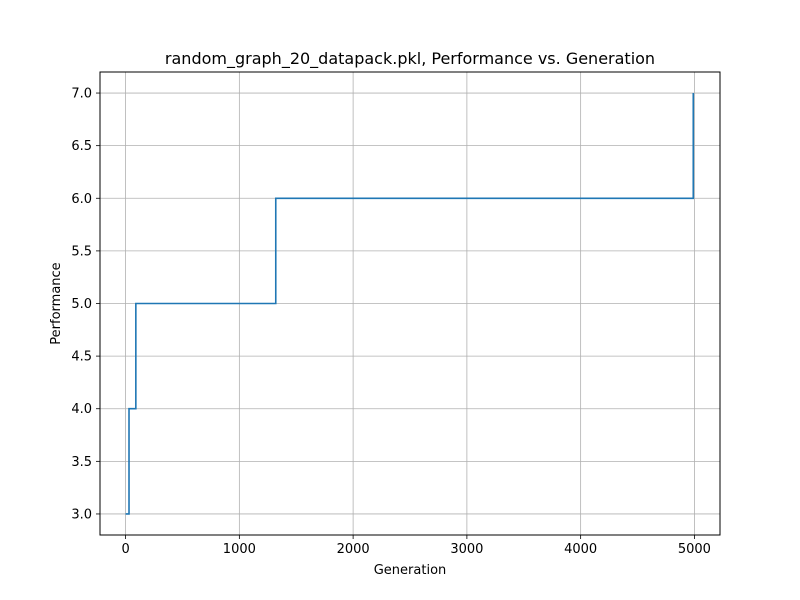 This screenshot has width=800, height=600. I want to click on y-tick-label: 3.0, so click(81, 514).